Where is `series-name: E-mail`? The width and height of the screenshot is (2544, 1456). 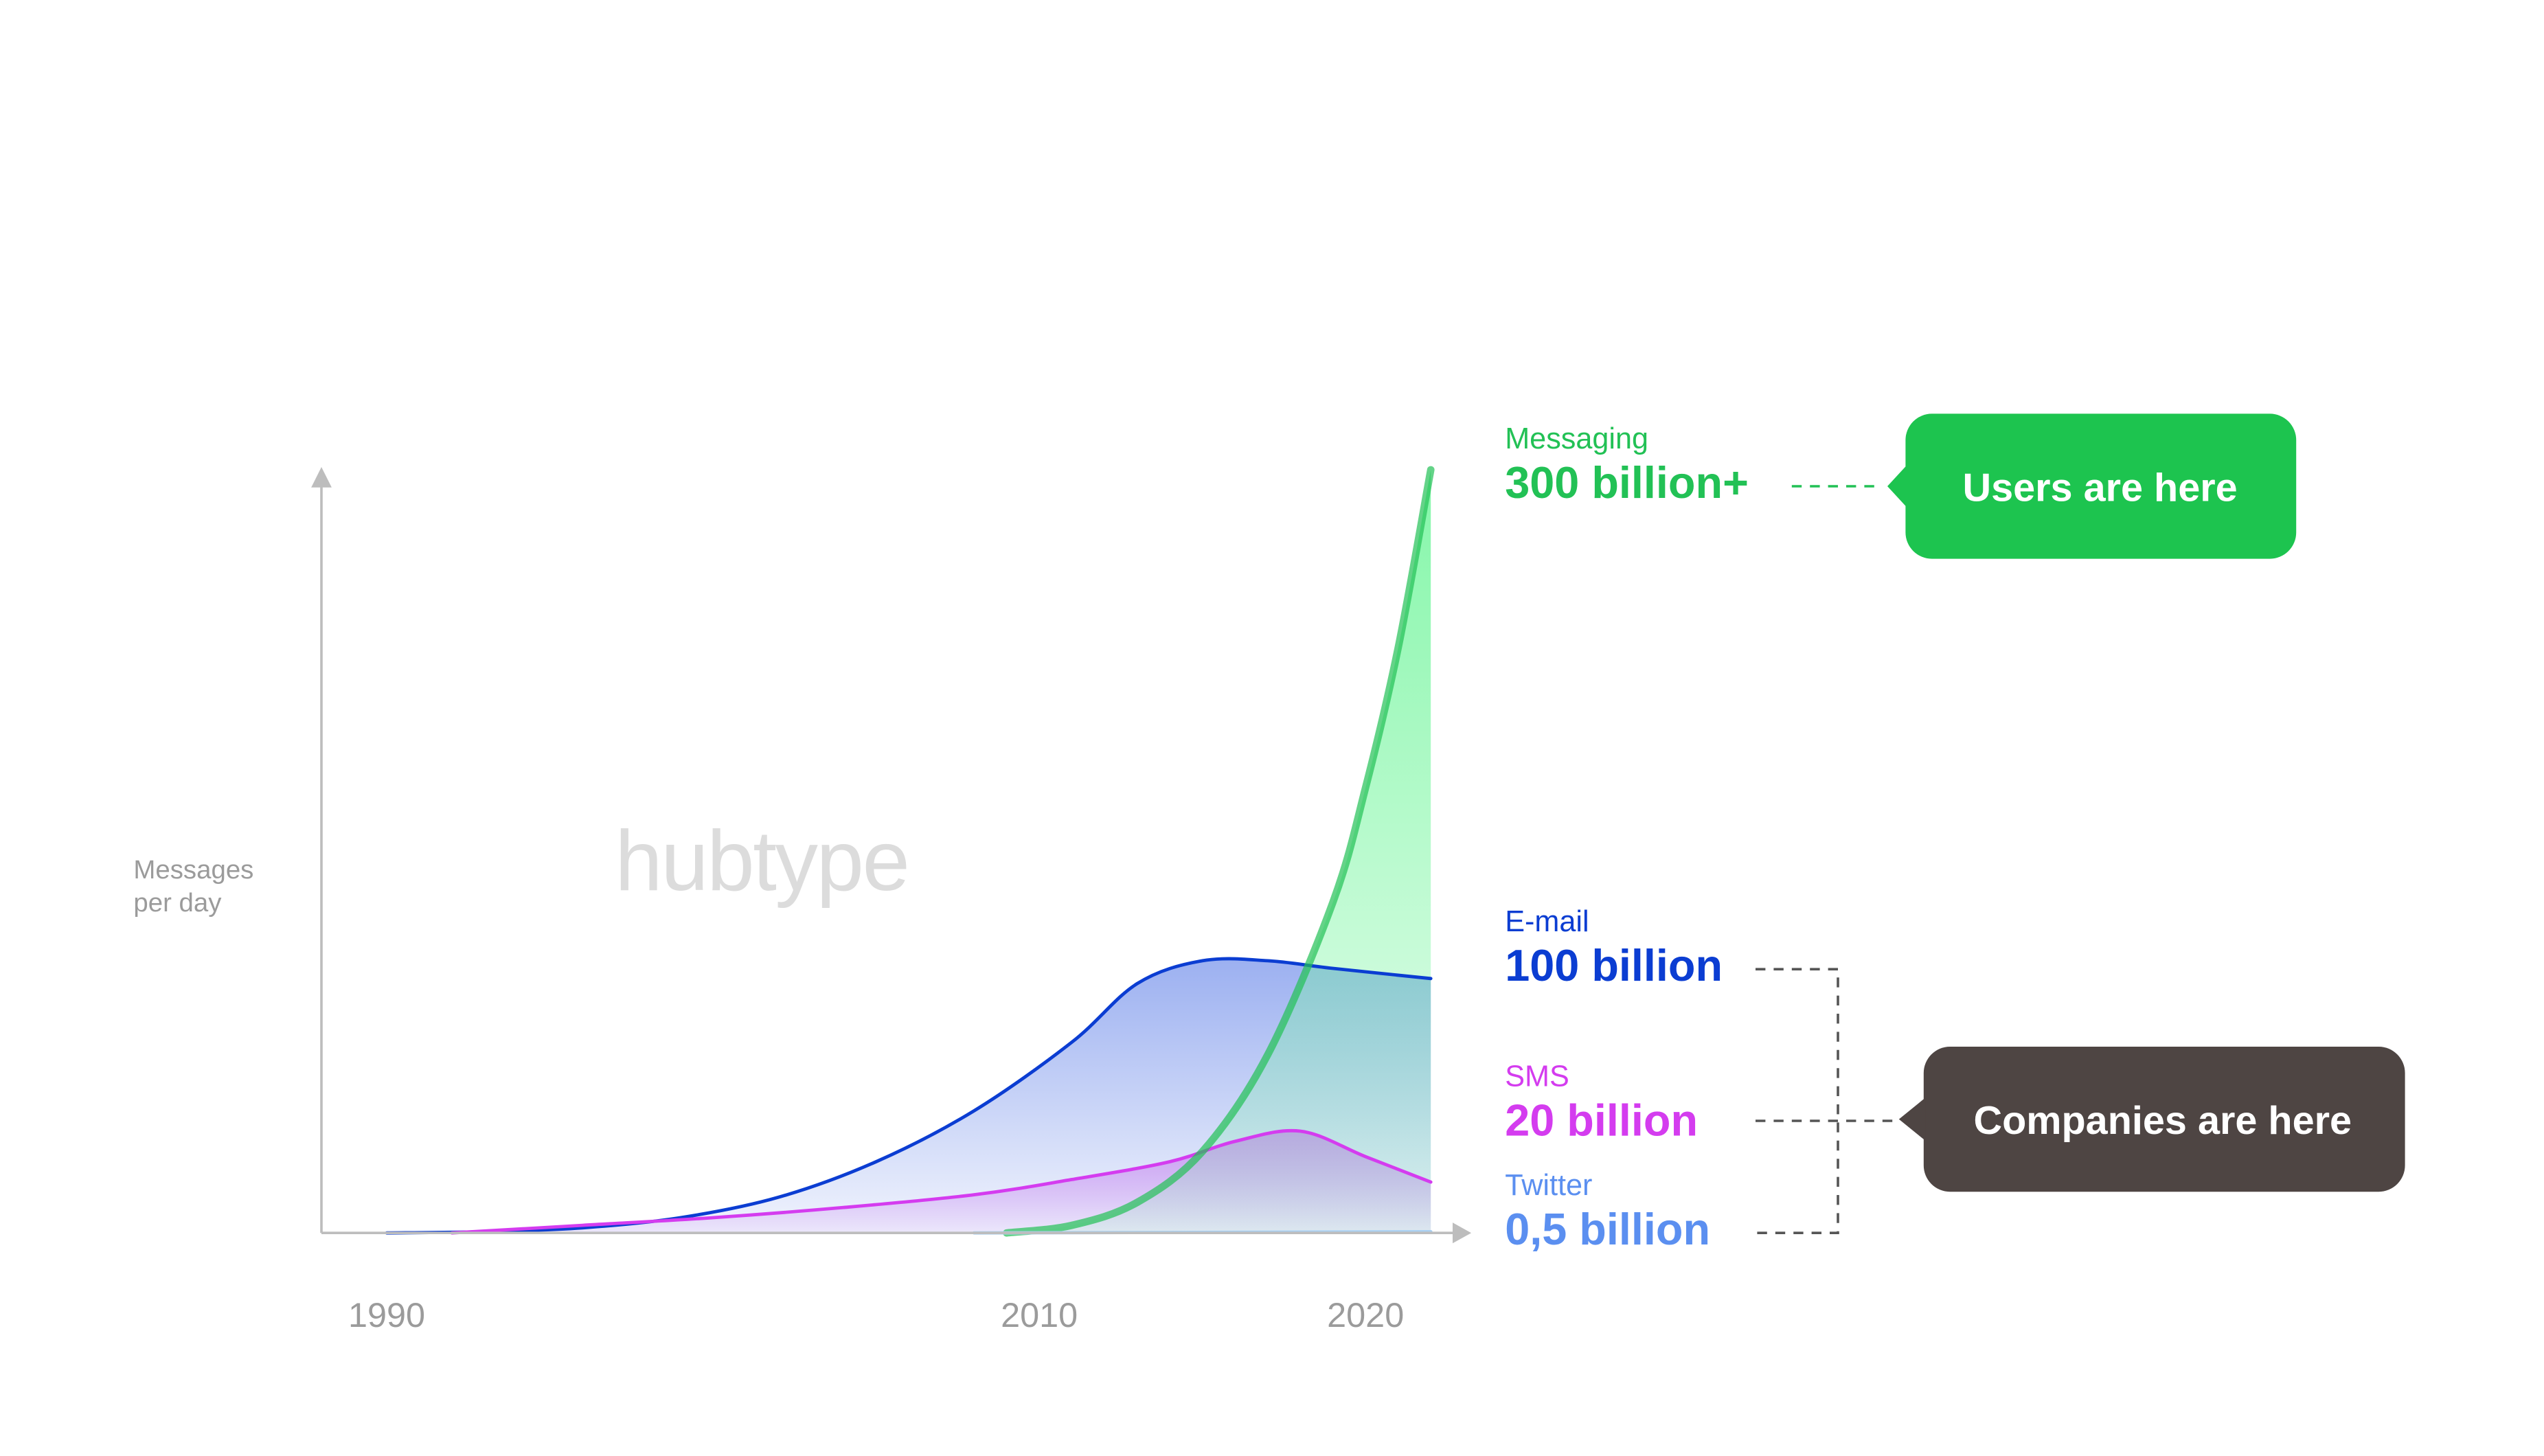 series-name: E-mail is located at coordinates (1547, 921).